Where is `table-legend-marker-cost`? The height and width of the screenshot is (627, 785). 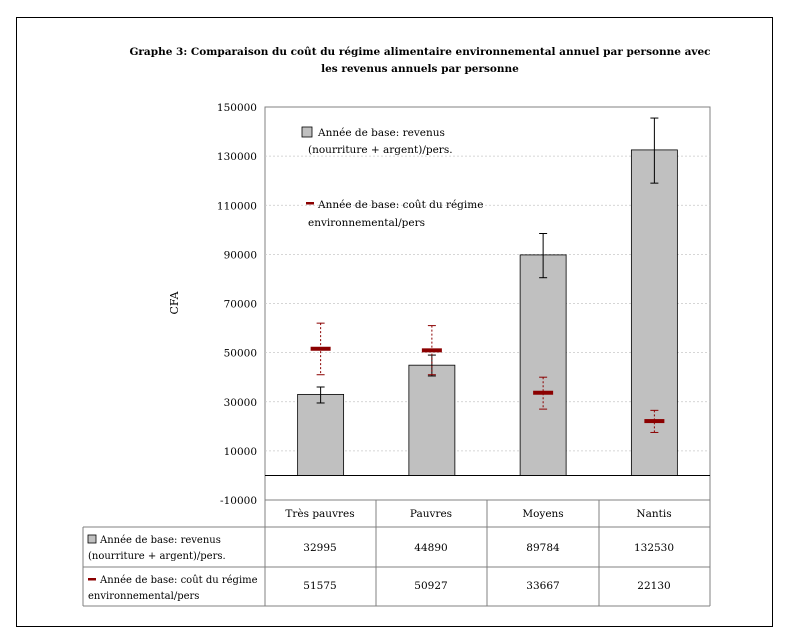 table-legend-marker-cost is located at coordinates (92, 579).